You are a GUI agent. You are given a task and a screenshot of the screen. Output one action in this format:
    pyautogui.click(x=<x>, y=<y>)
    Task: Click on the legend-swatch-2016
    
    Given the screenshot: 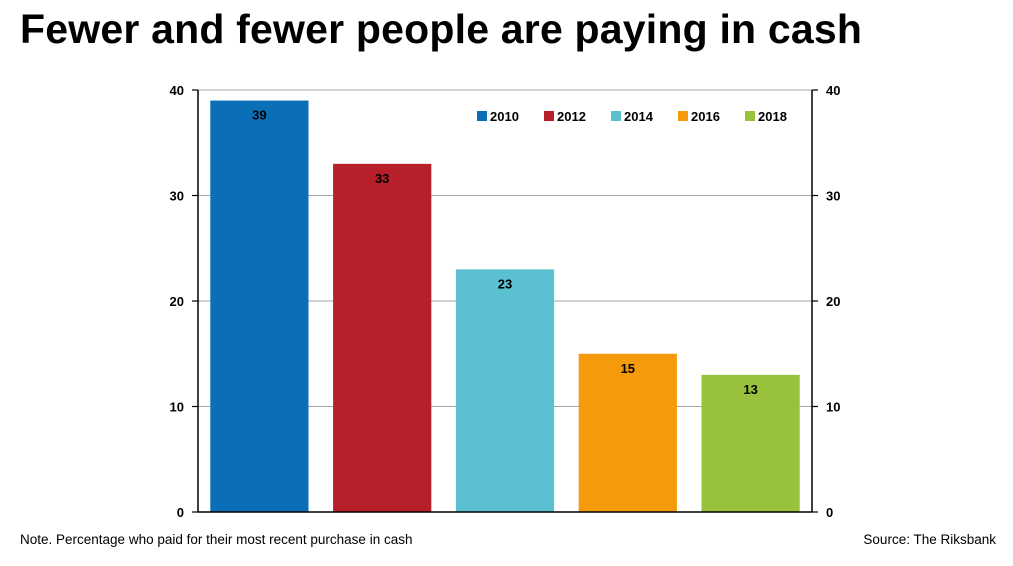 What is the action you would take?
    pyautogui.click(x=683, y=116)
    